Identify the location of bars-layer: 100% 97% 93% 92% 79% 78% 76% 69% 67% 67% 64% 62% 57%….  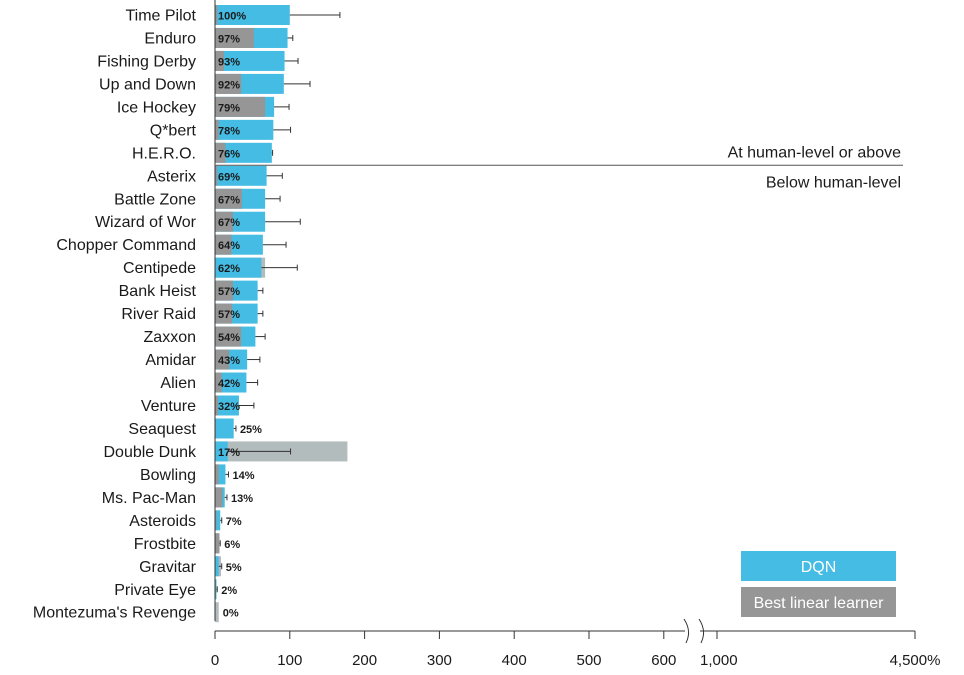
(281, 311).